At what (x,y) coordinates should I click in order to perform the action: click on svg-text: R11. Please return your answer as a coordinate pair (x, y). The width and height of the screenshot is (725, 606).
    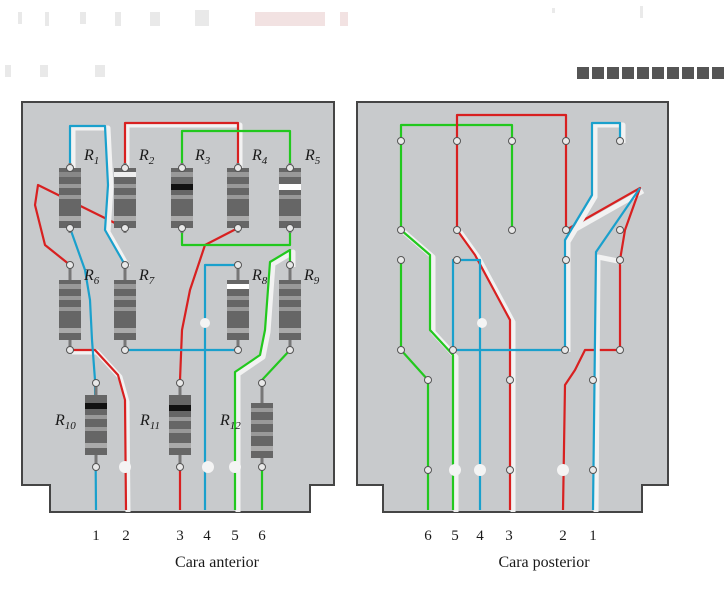
    Looking at the image, I should click on (149, 422).